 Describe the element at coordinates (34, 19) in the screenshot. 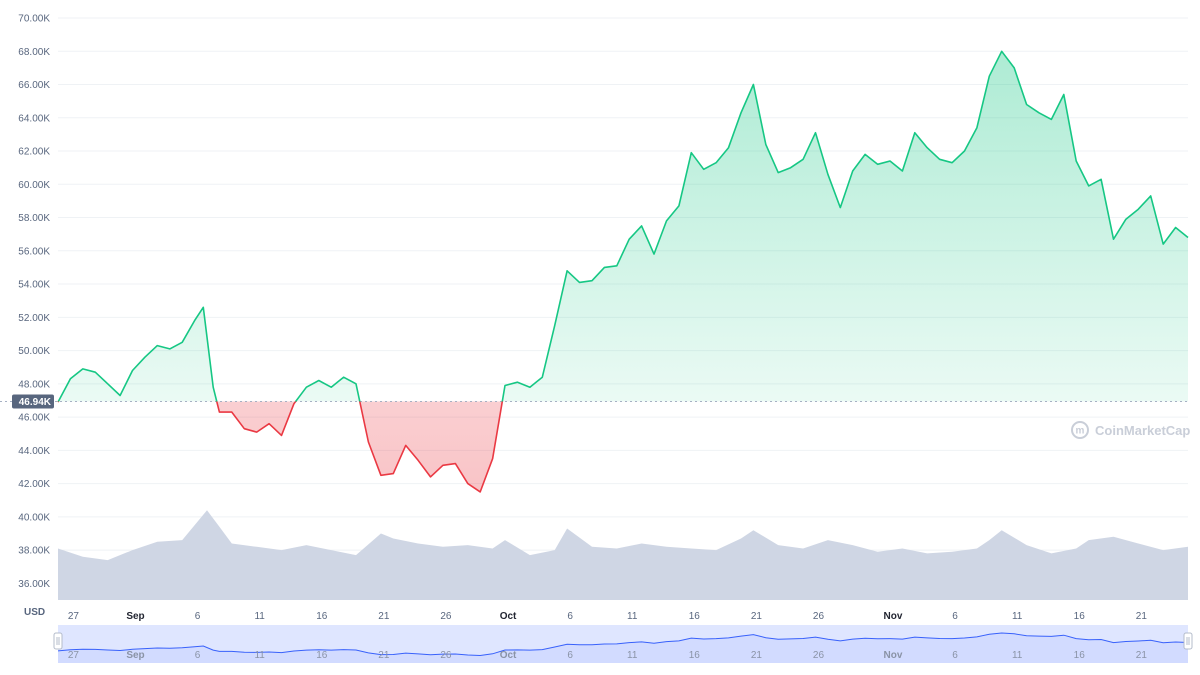

I see `y-tick-label: 70.00K` at that location.